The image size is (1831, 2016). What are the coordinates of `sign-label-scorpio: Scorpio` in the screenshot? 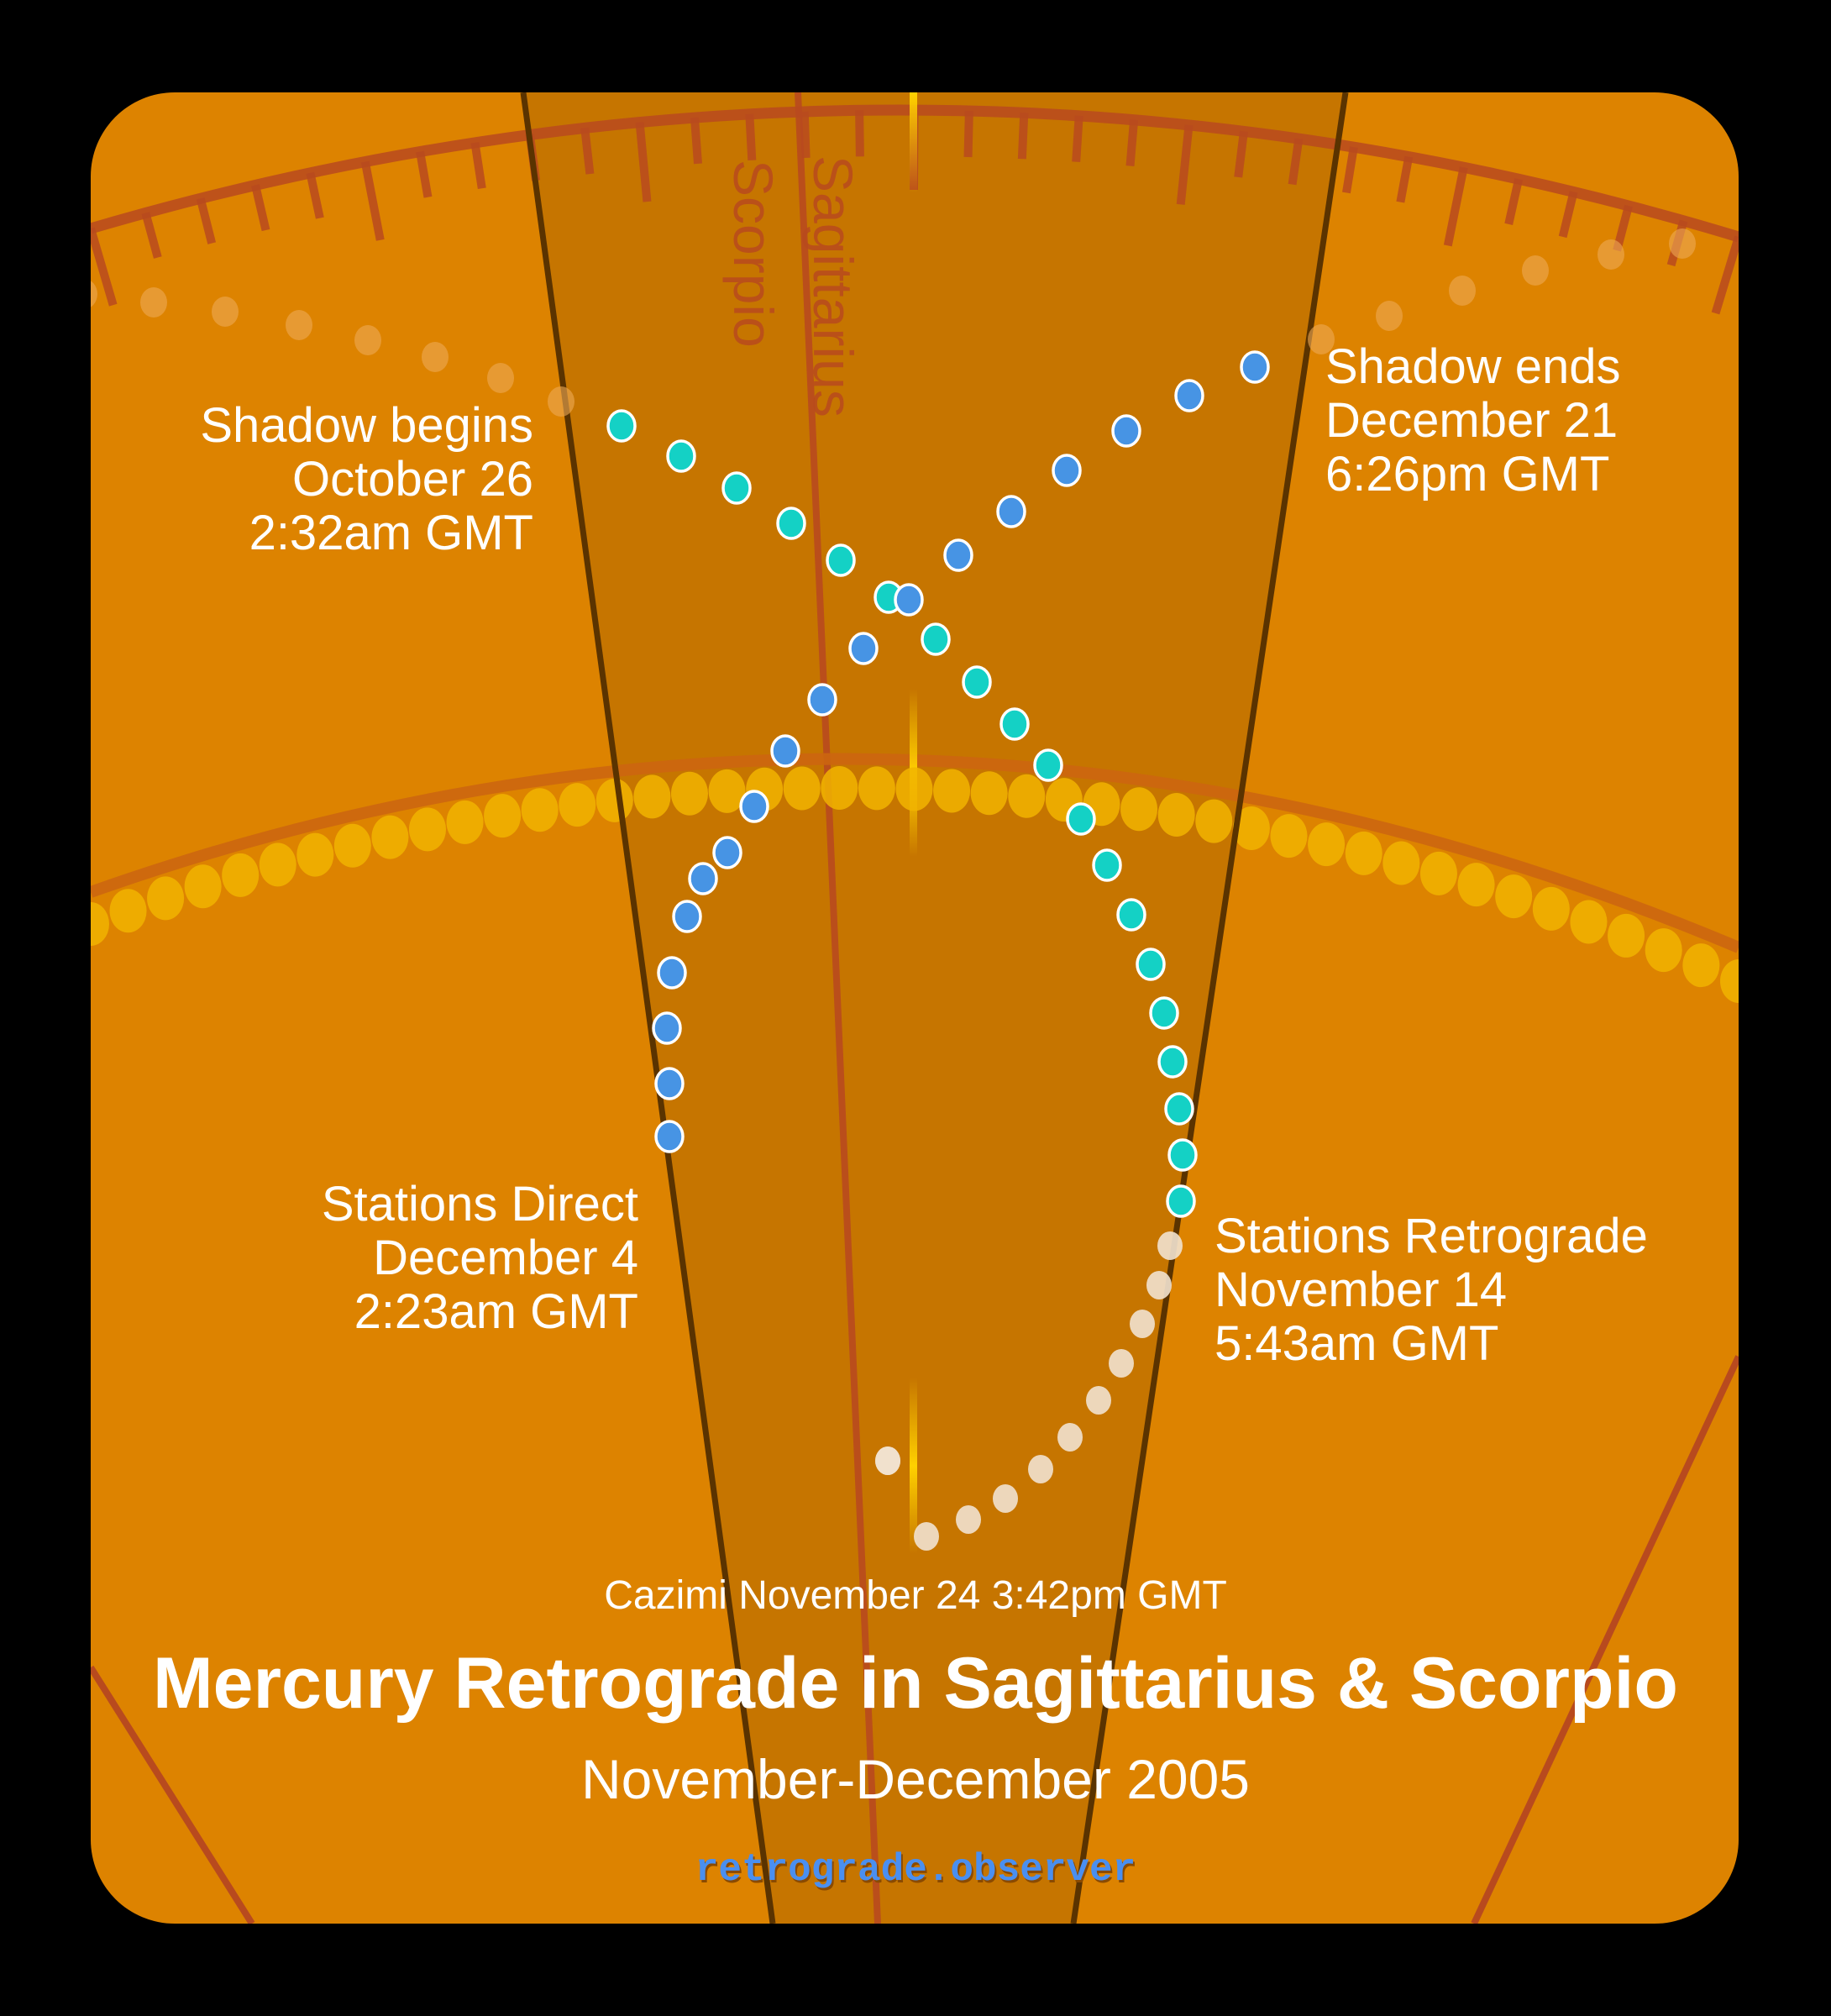 It's located at (753, 254).